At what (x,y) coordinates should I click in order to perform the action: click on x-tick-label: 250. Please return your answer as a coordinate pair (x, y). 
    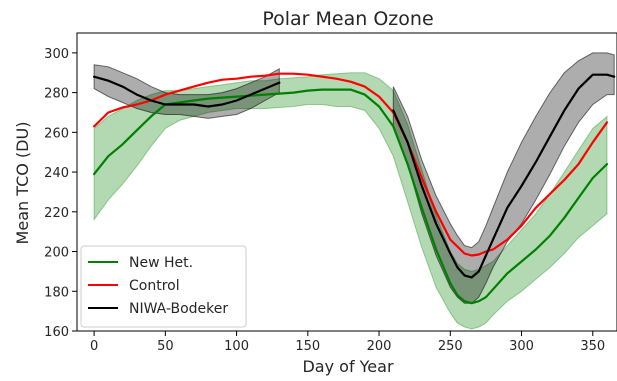
    Looking at the image, I should click on (450, 346).